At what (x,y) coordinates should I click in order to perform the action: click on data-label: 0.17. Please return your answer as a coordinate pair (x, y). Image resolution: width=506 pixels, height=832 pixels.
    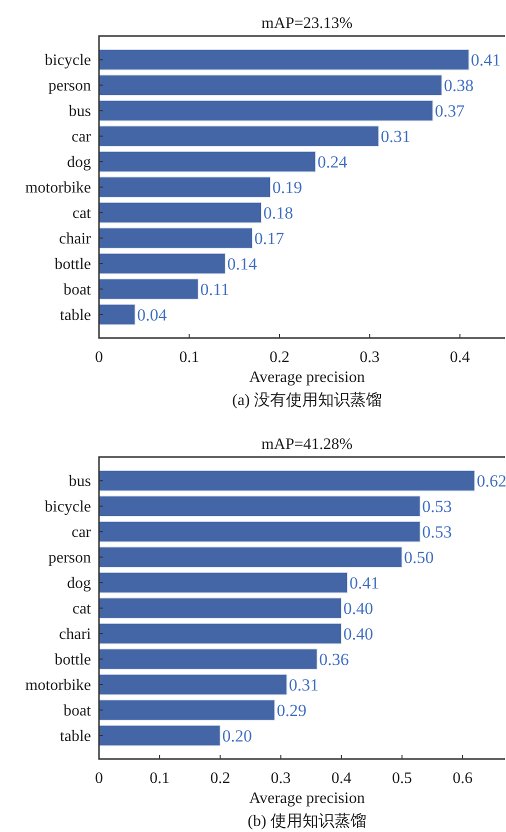
    Looking at the image, I should click on (269, 238).